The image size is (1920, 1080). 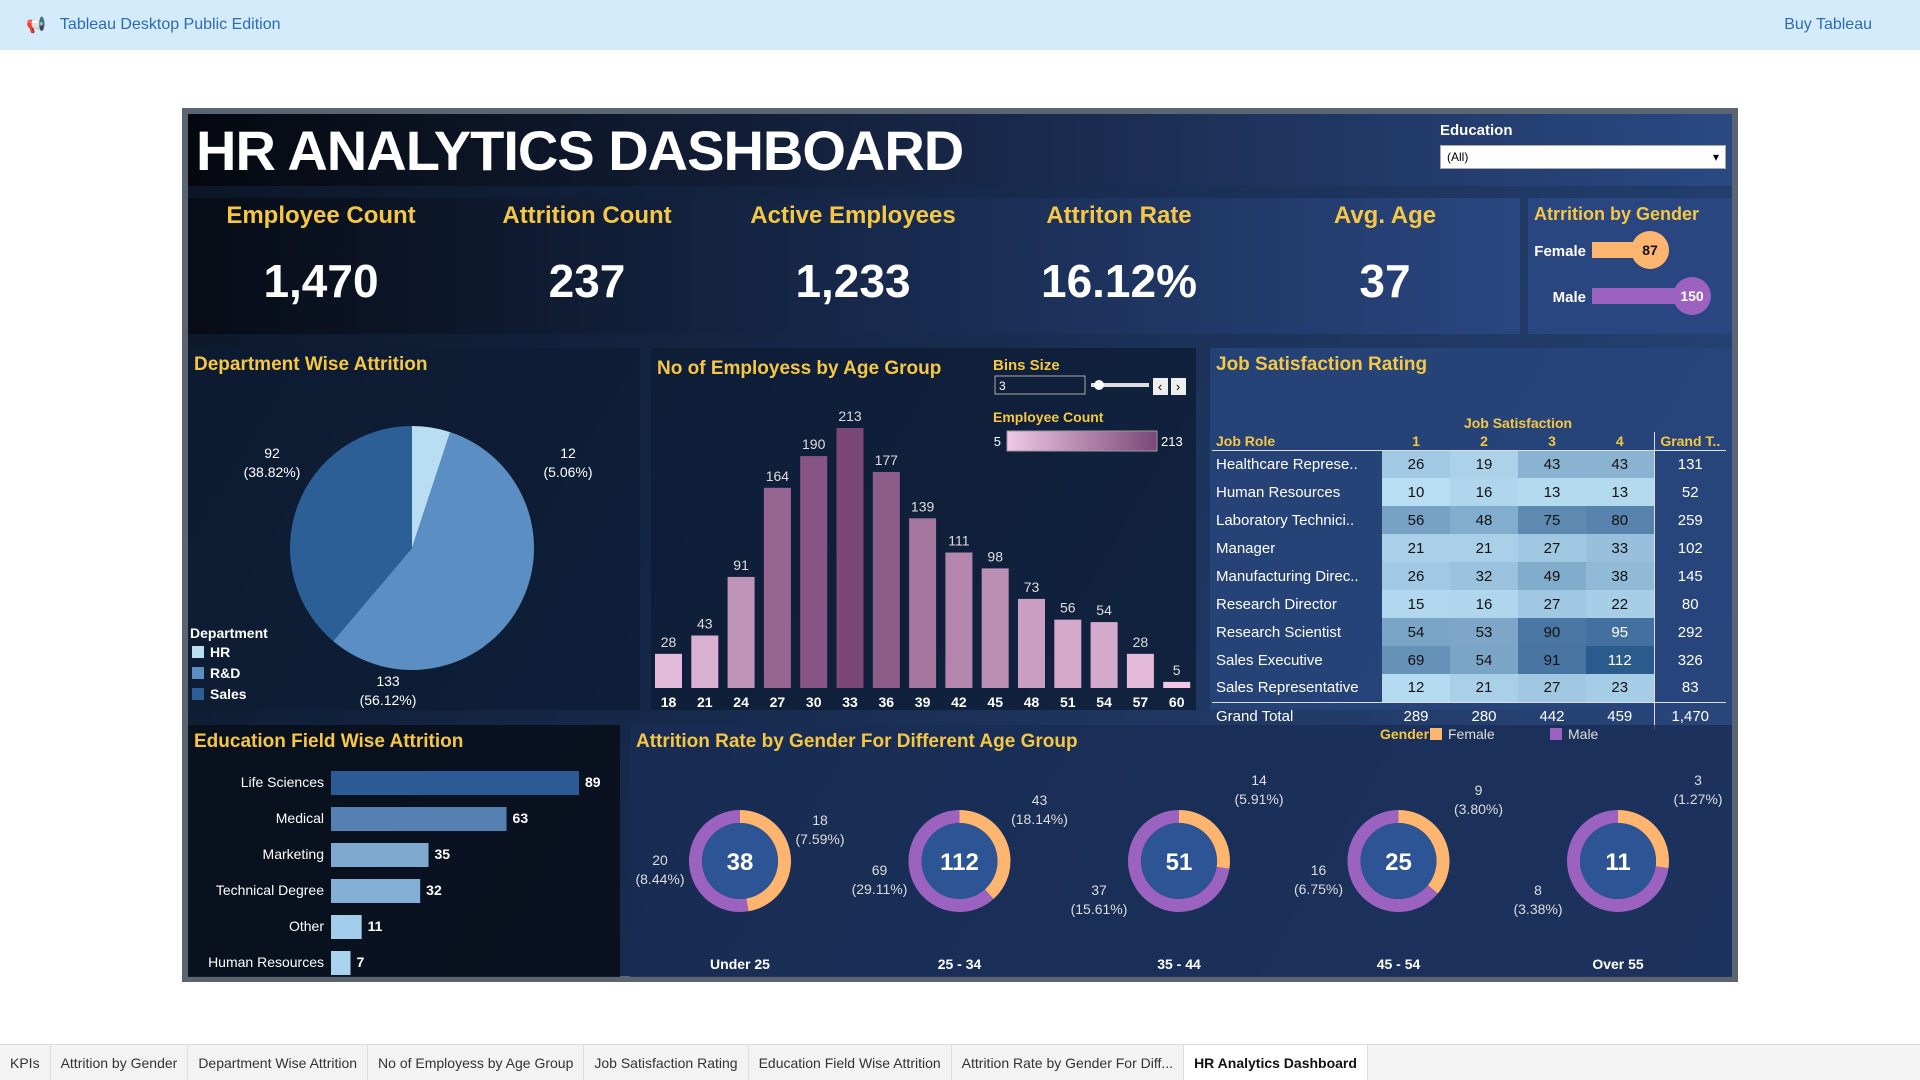 What do you see at coordinates (1484, 576) in the screenshot?
I see `table-cell: 32` at bounding box center [1484, 576].